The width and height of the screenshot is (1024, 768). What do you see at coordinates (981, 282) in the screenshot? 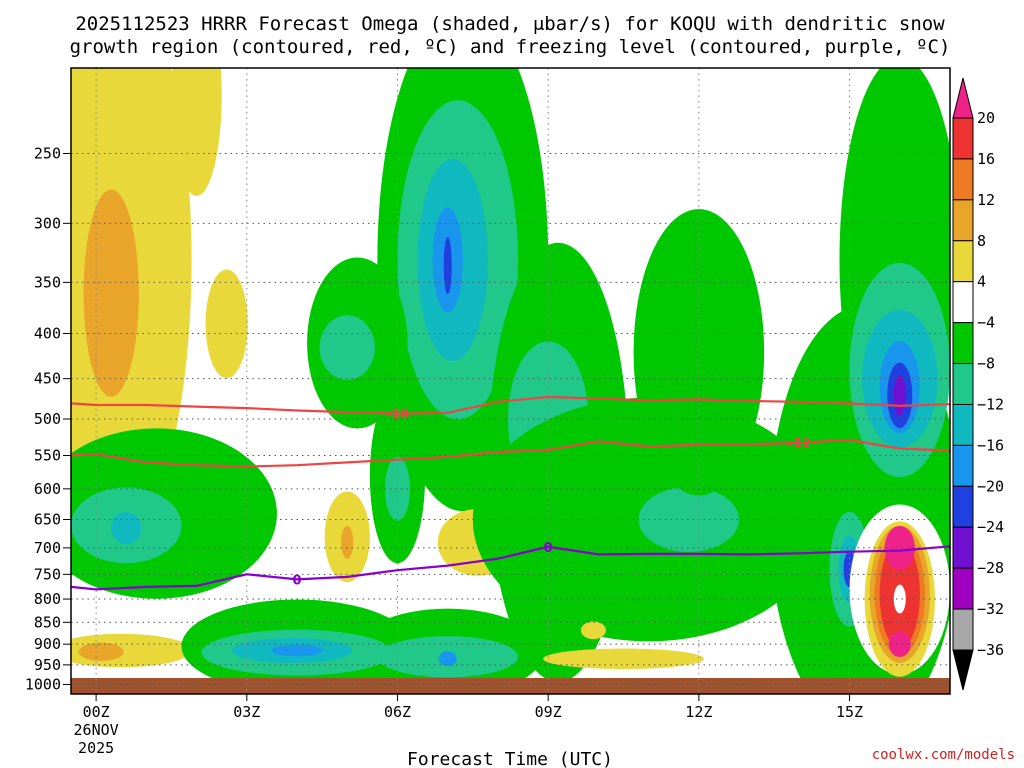
I see `colorbar-label: 4` at bounding box center [981, 282].